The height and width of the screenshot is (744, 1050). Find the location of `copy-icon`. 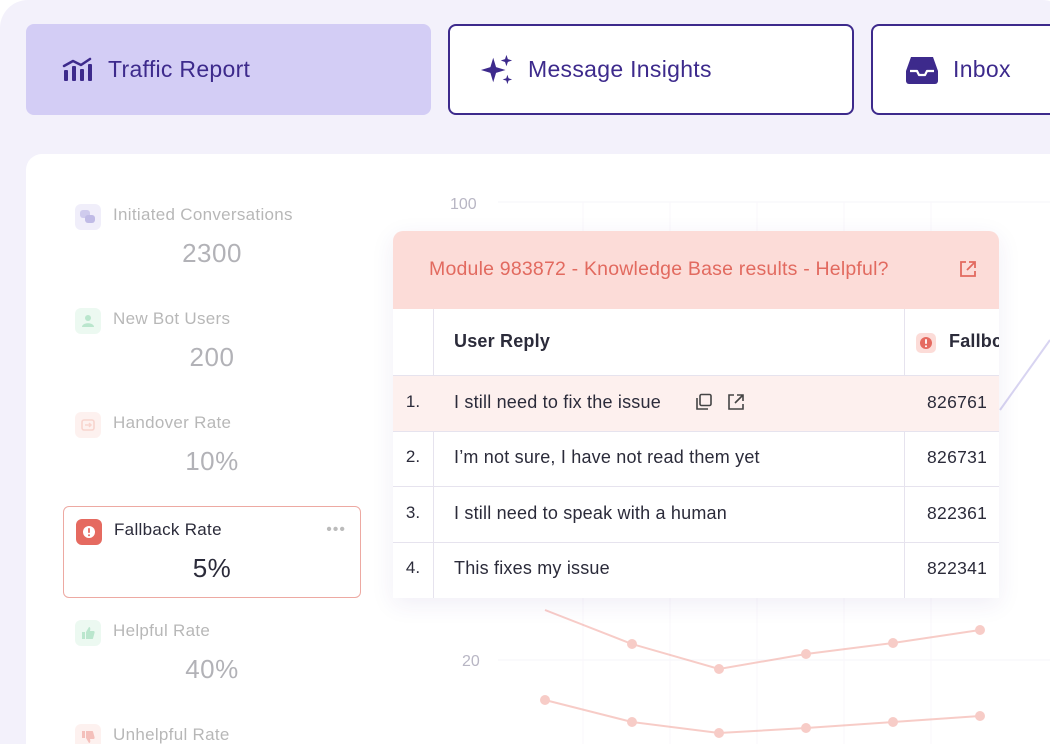

copy-icon is located at coordinates (704, 404).